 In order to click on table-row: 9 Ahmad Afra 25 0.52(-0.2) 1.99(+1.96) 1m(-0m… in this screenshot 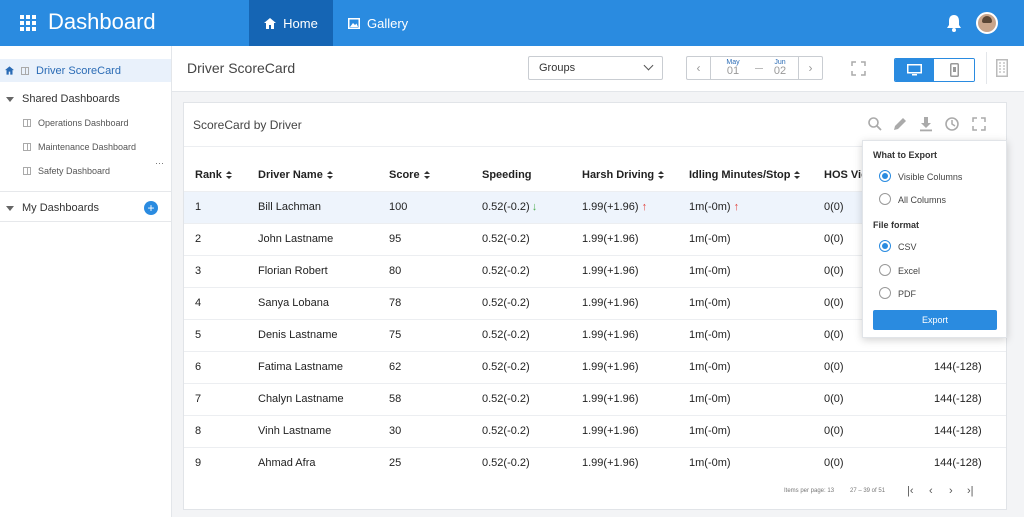, I will do `click(595, 462)`.